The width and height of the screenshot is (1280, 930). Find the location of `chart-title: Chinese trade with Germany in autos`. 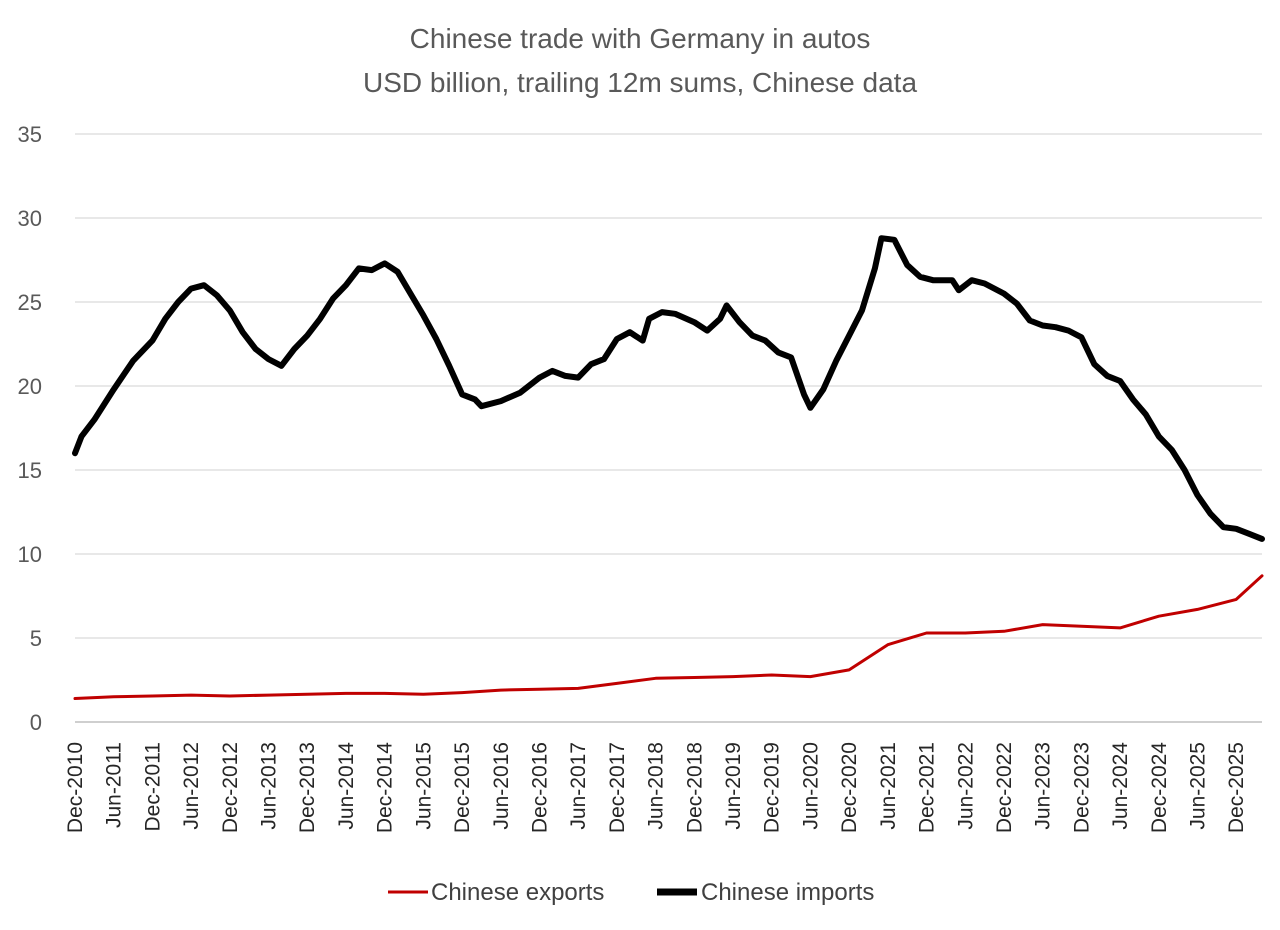

chart-title: Chinese trade with Germany in autos is located at coordinates (640, 38).